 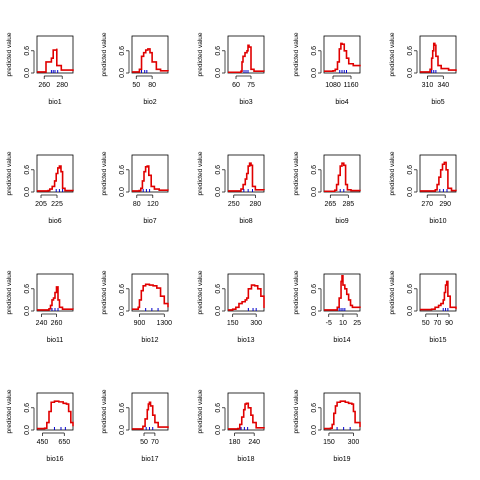 I want to click on x-tick-label: 150, so click(x=233, y=323).